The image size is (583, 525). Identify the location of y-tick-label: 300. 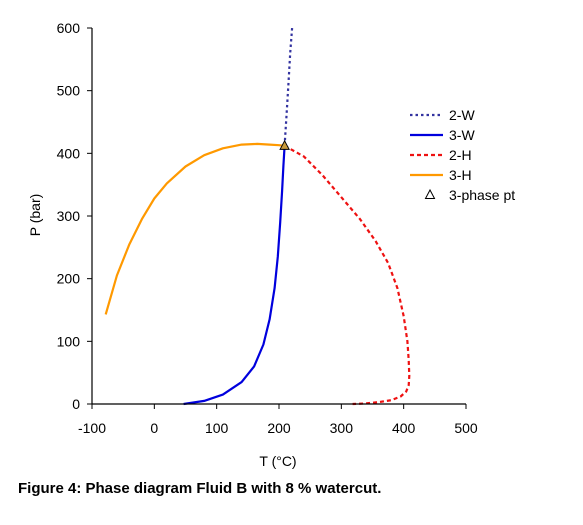
(69, 216).